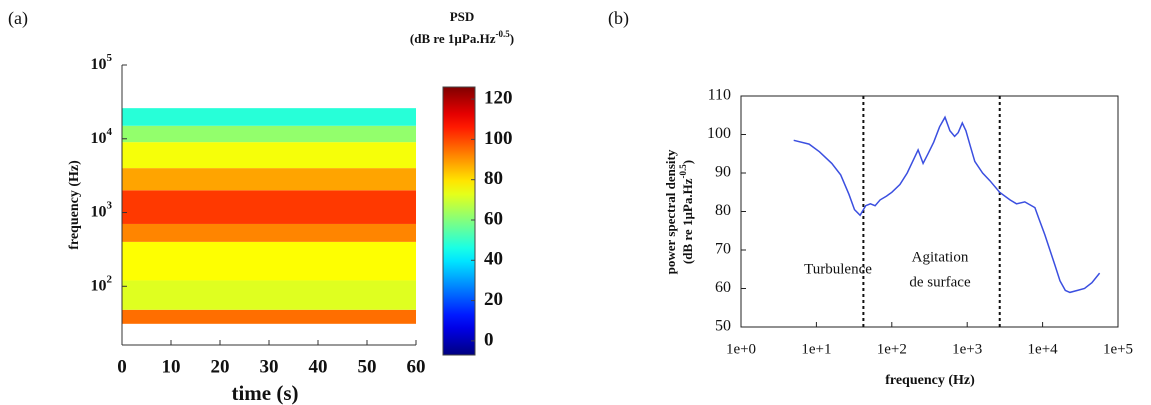 The image size is (1151, 405). What do you see at coordinates (719, 95) in the screenshot?
I see `y-tick-label: 110` at bounding box center [719, 95].